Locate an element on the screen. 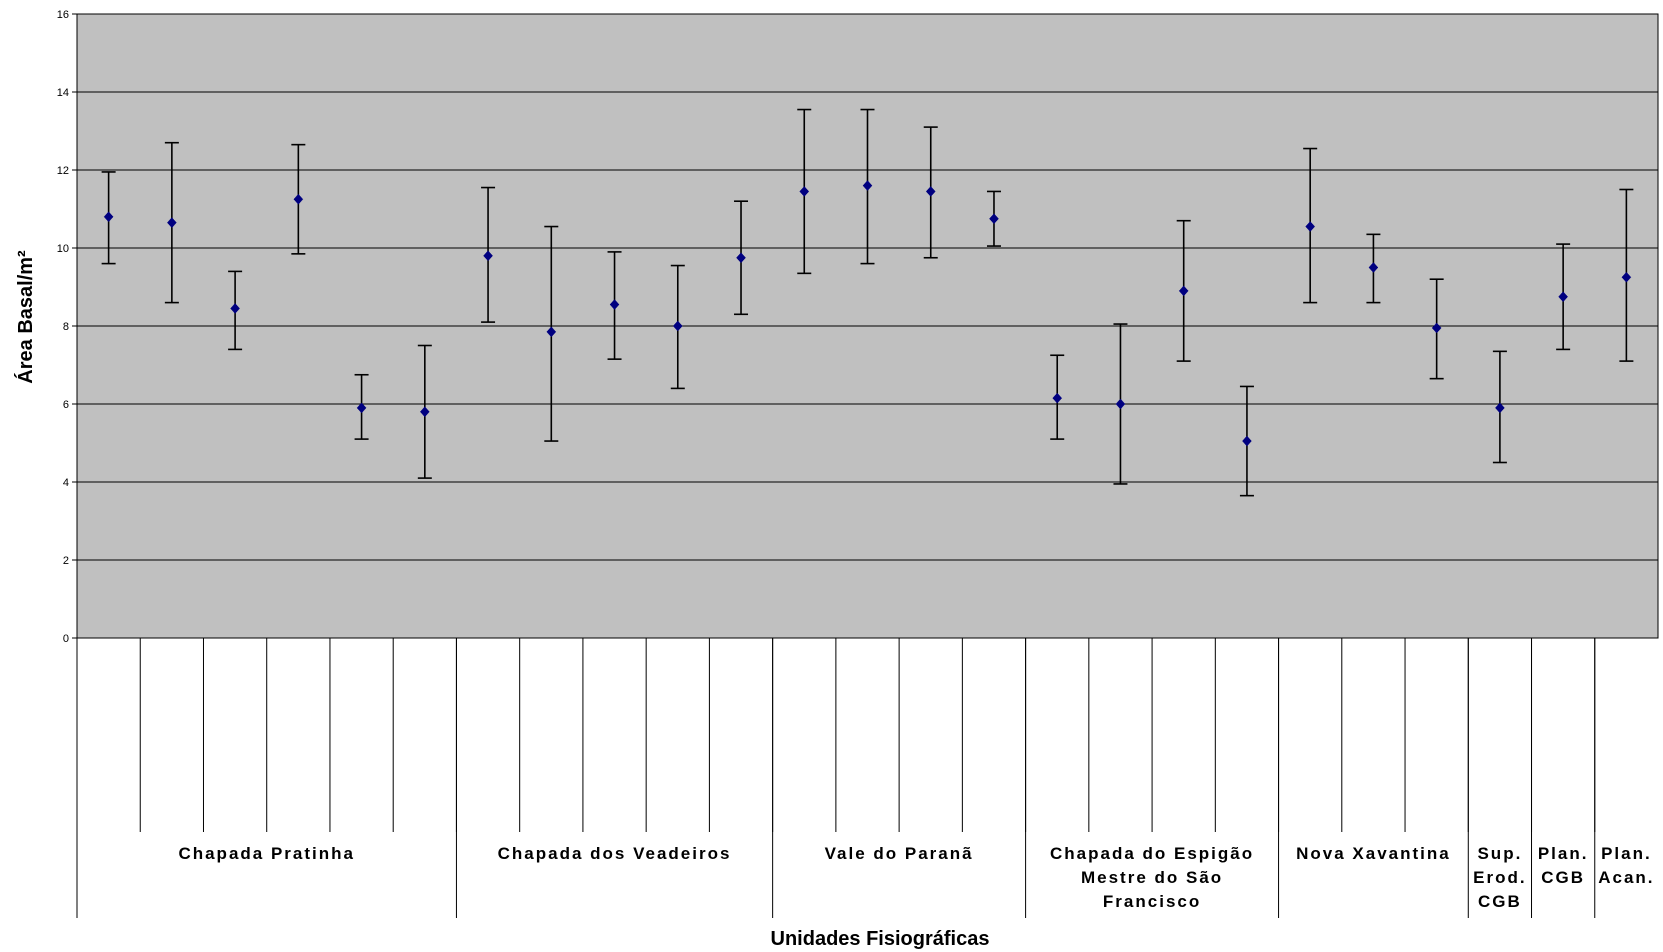  group-label: Acan. is located at coordinates (1626, 877).